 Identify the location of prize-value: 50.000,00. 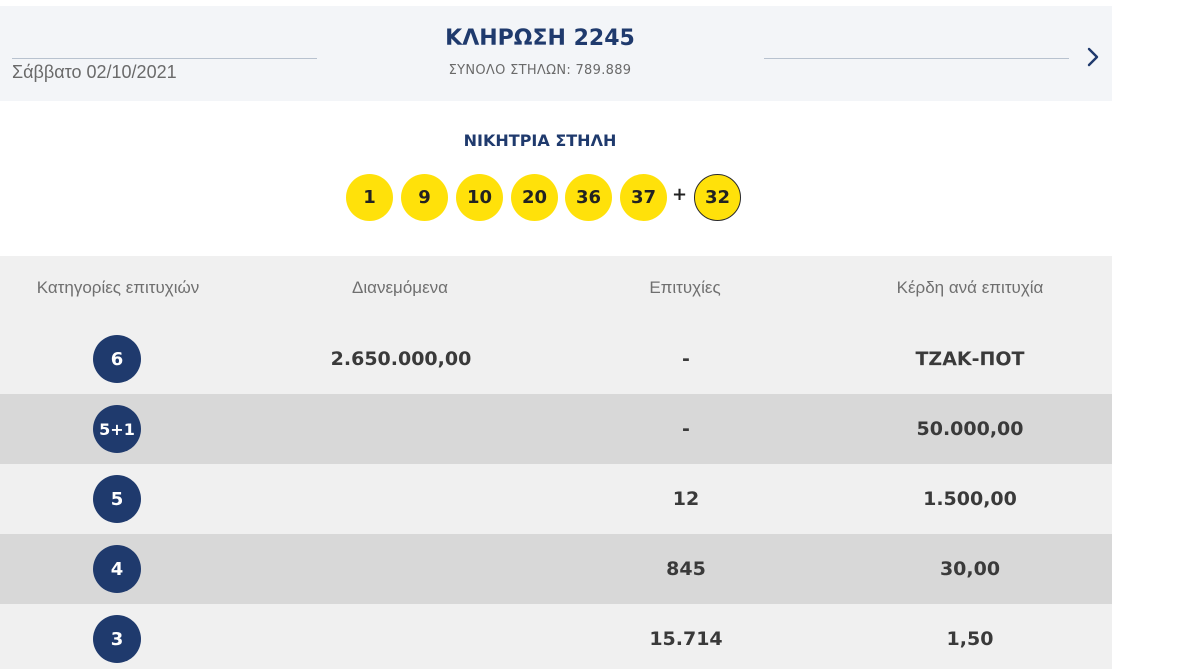
(970, 429).